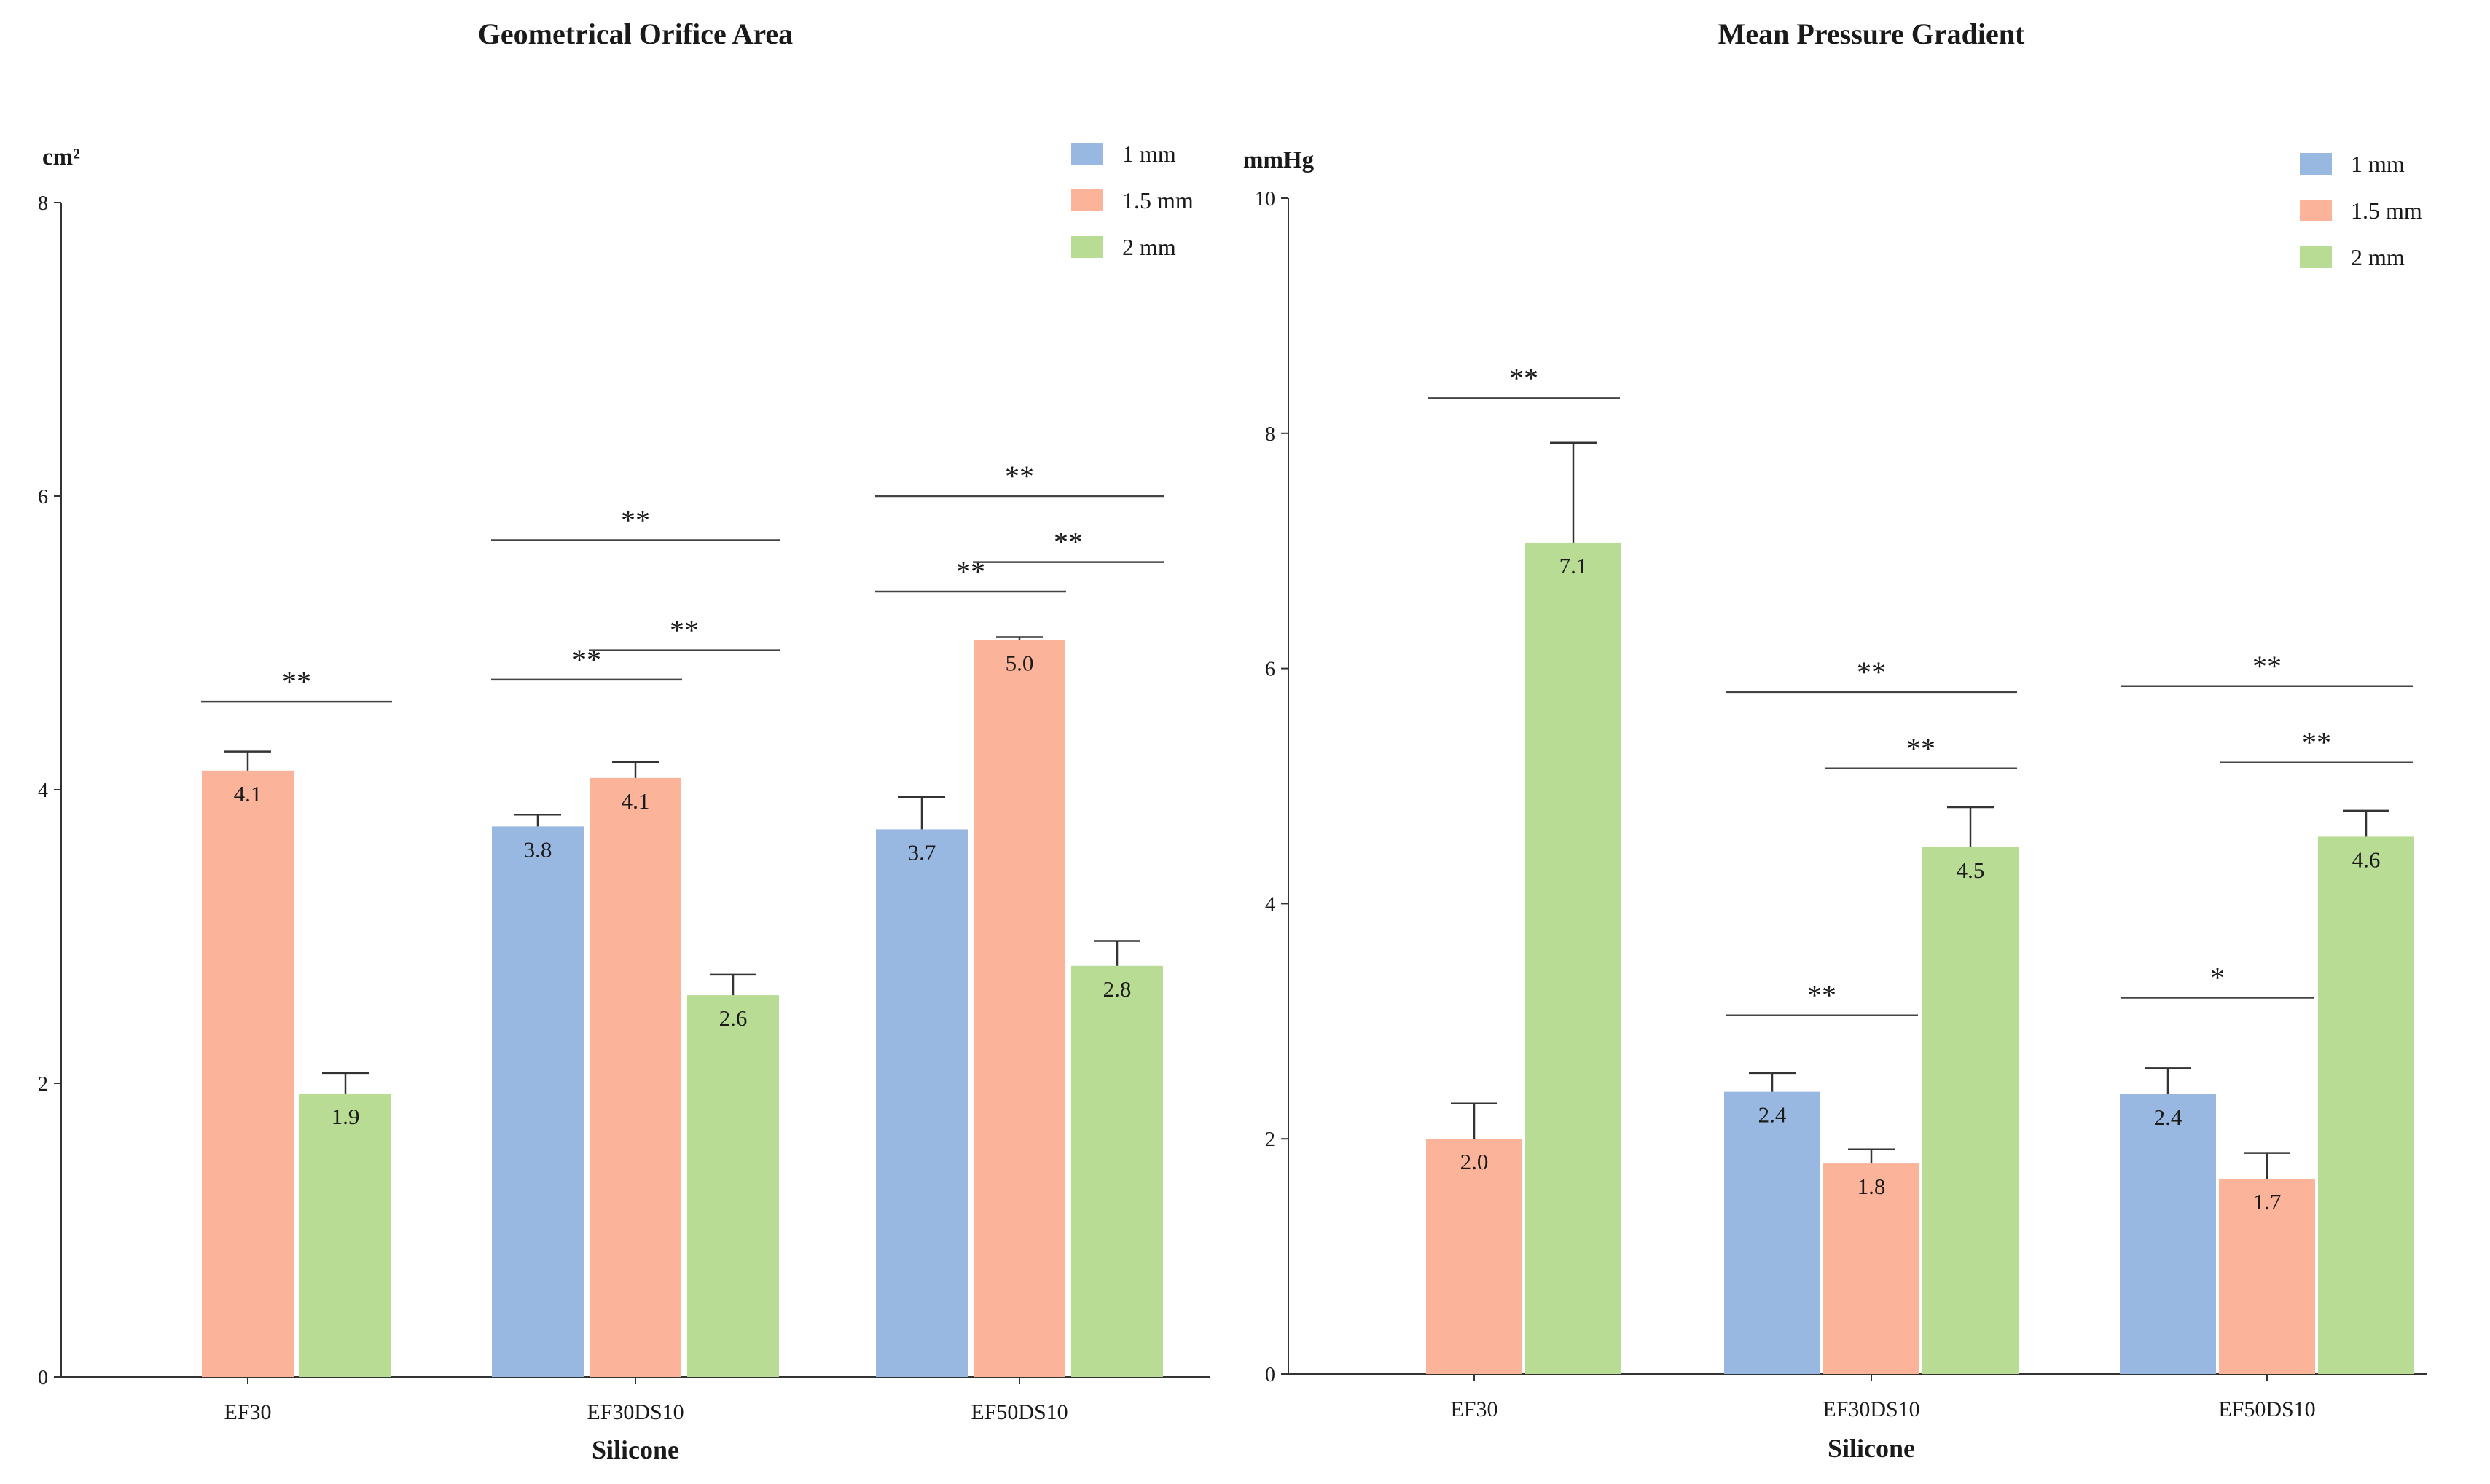 The height and width of the screenshot is (1484, 2490). Describe the element at coordinates (1020, 662) in the screenshot. I see `data-label: 5.0` at that location.